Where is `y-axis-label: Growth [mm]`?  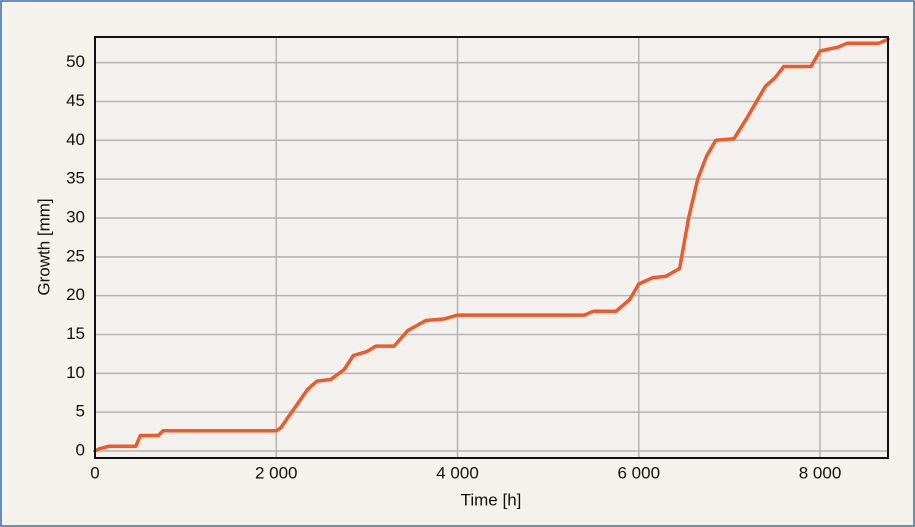
y-axis-label: Growth [mm] is located at coordinates (43, 246).